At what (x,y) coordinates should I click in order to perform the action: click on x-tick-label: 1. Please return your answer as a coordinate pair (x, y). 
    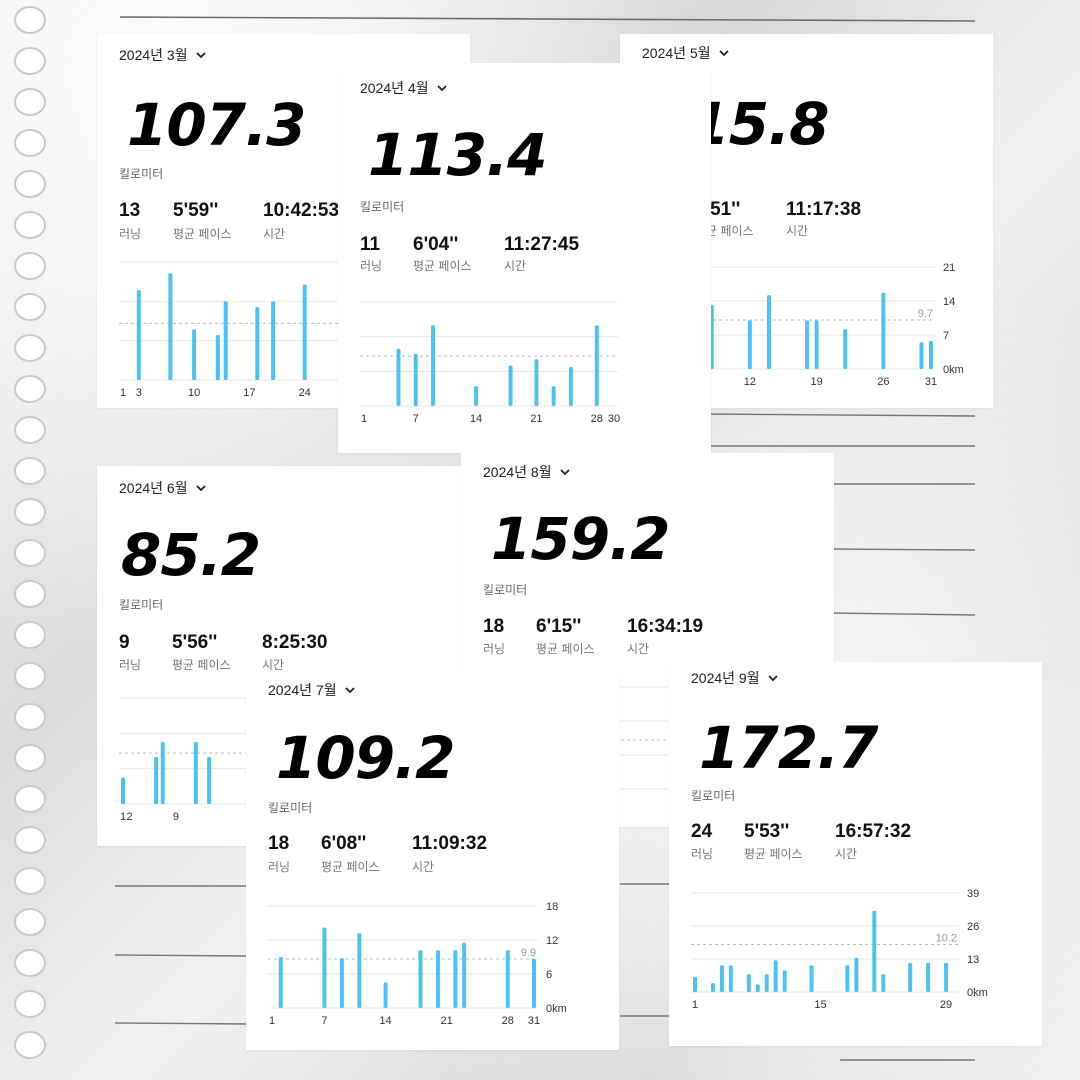
    Looking at the image, I should click on (695, 1005).